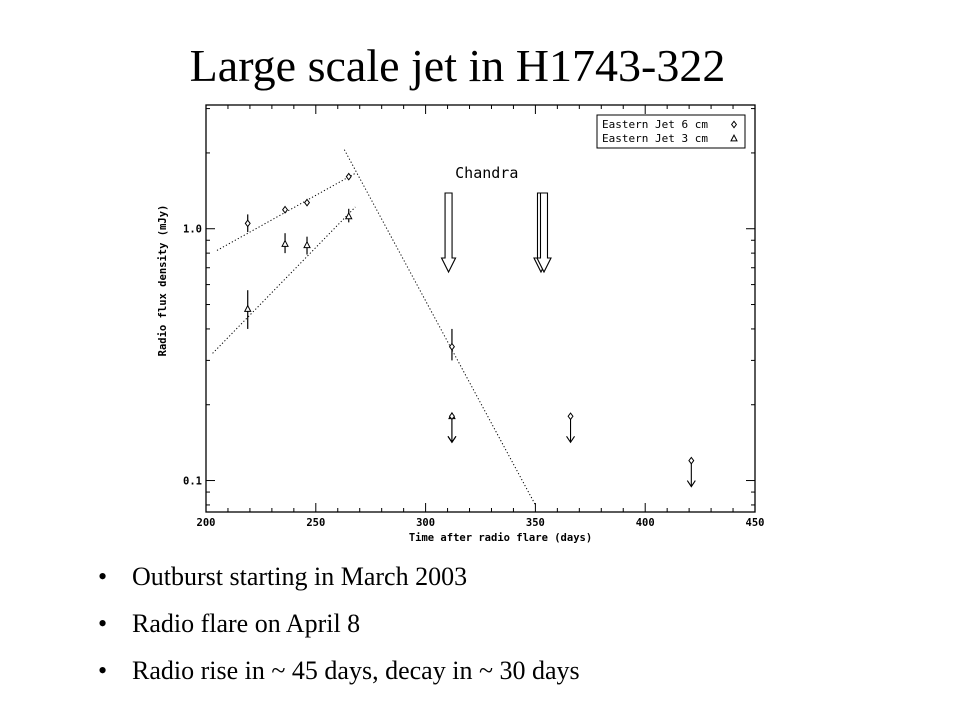 The height and width of the screenshot is (720, 960). Describe the element at coordinates (500, 538) in the screenshot. I see `x-axis-label: Time after radio flare (days)` at that location.